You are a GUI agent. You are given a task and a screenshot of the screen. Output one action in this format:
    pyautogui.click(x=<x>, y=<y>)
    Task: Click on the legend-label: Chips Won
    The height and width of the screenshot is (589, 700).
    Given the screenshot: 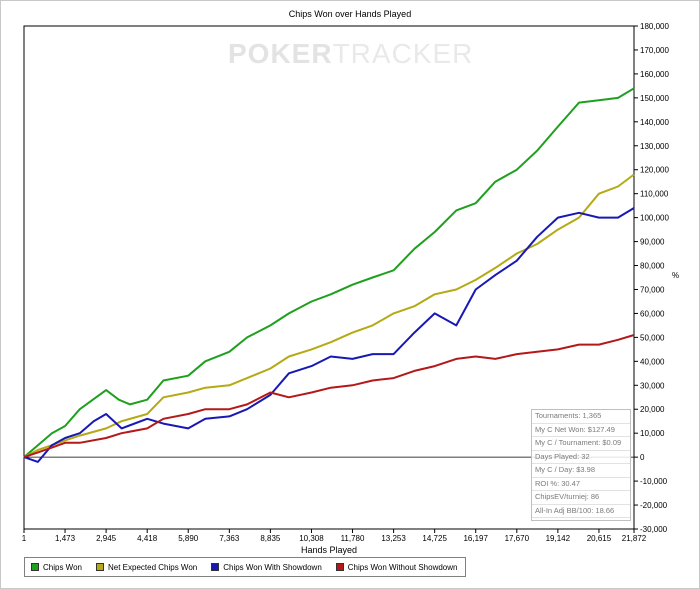 What is the action you would take?
    pyautogui.click(x=62, y=567)
    